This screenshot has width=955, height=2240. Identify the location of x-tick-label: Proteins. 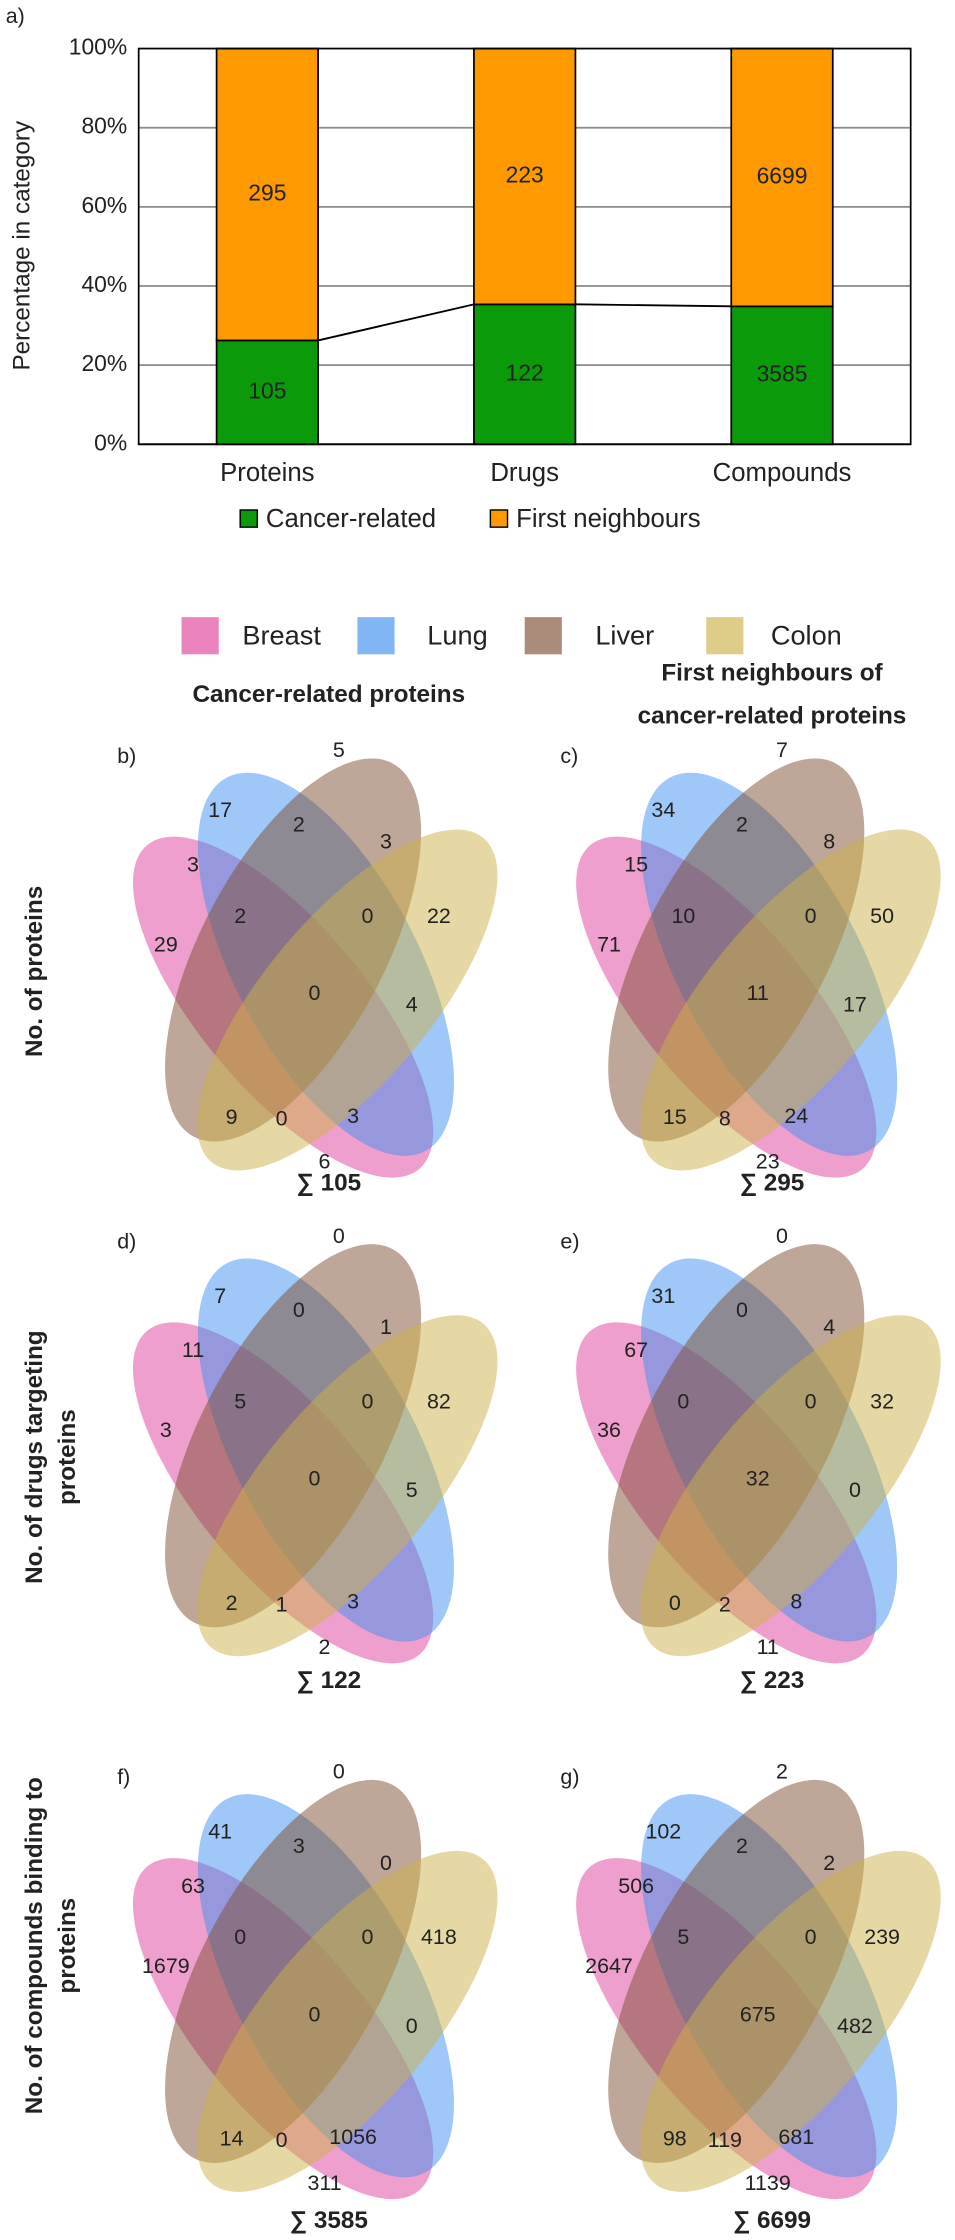
(267, 473).